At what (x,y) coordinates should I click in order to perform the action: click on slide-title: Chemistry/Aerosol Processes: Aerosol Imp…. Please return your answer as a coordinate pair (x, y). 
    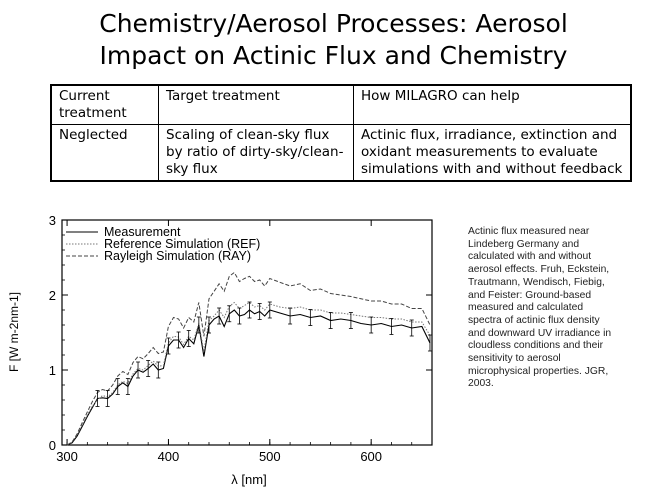
    Looking at the image, I should click on (333, 40).